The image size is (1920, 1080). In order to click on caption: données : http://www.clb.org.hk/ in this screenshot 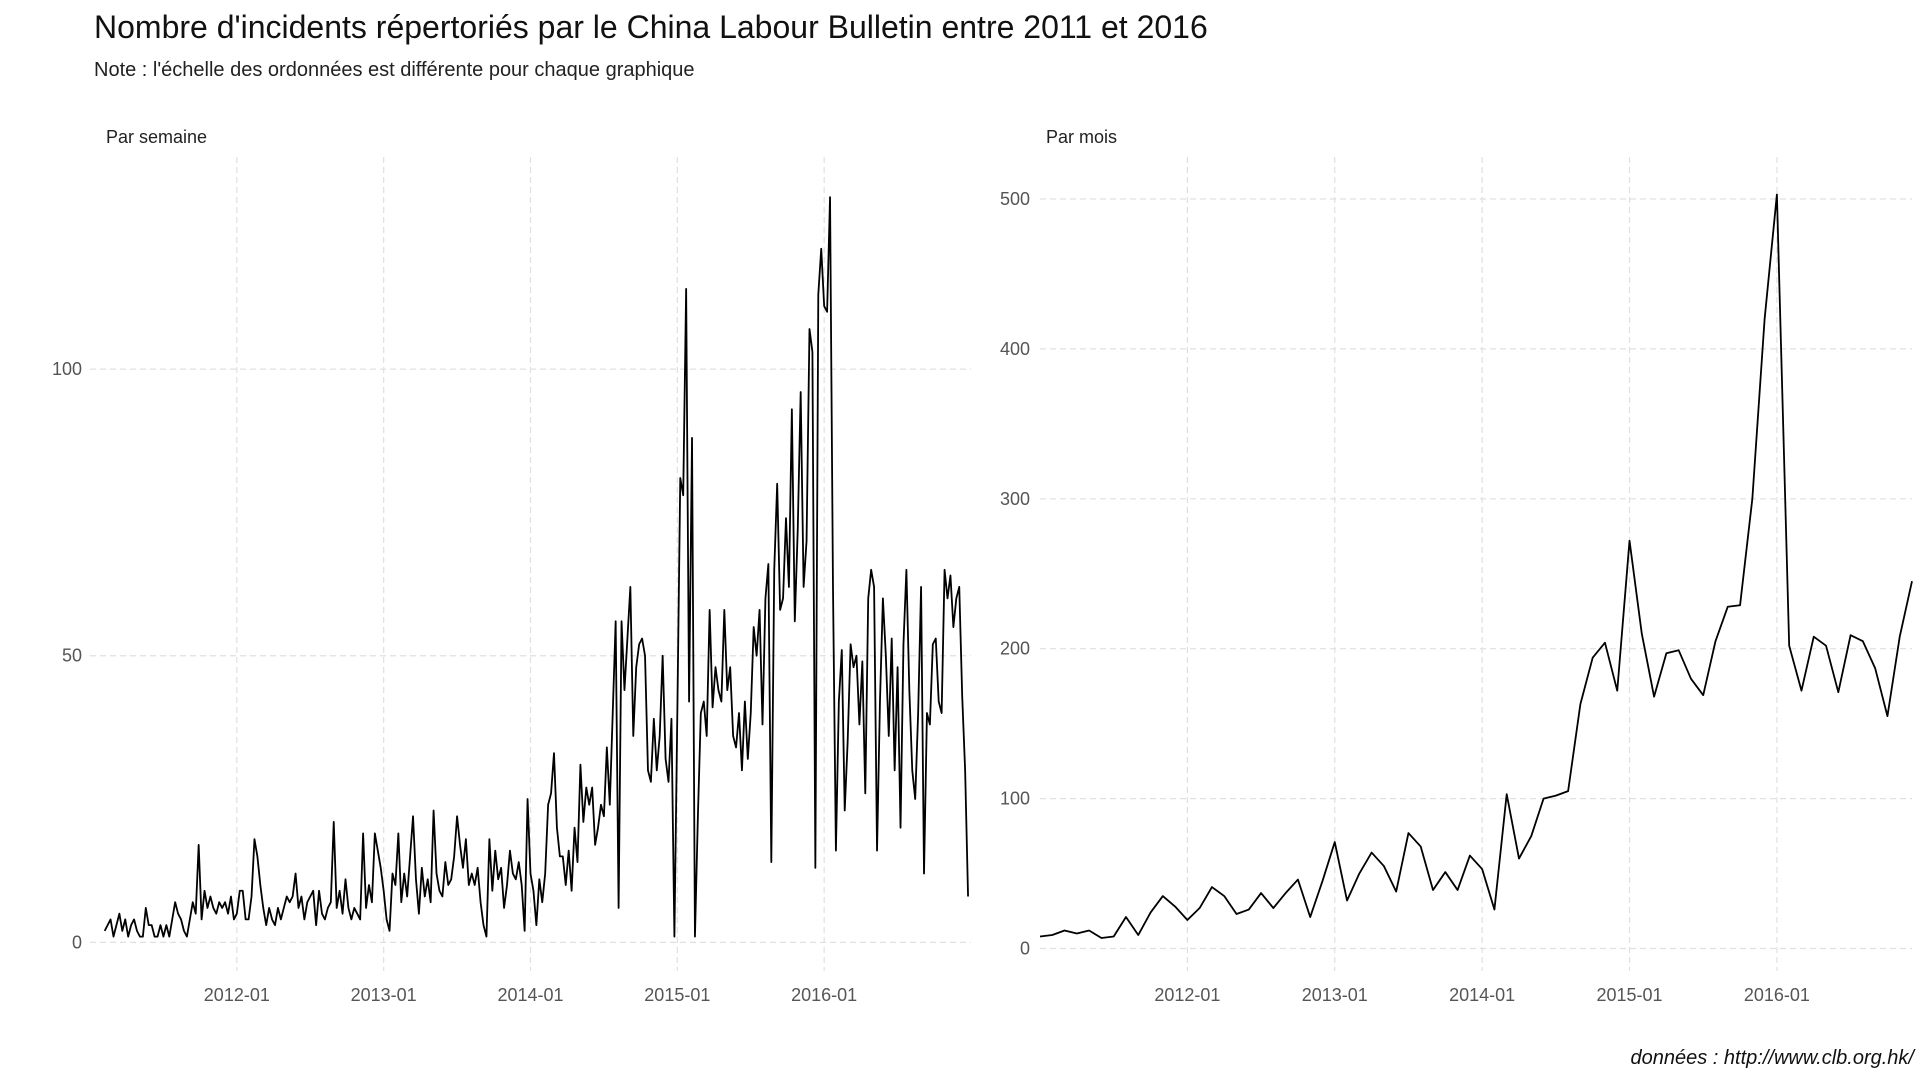, I will do `click(1774, 1058)`.